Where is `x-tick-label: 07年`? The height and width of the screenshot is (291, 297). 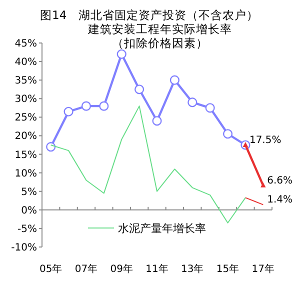
x-tick-label: 07年 is located at coordinates (86, 269).